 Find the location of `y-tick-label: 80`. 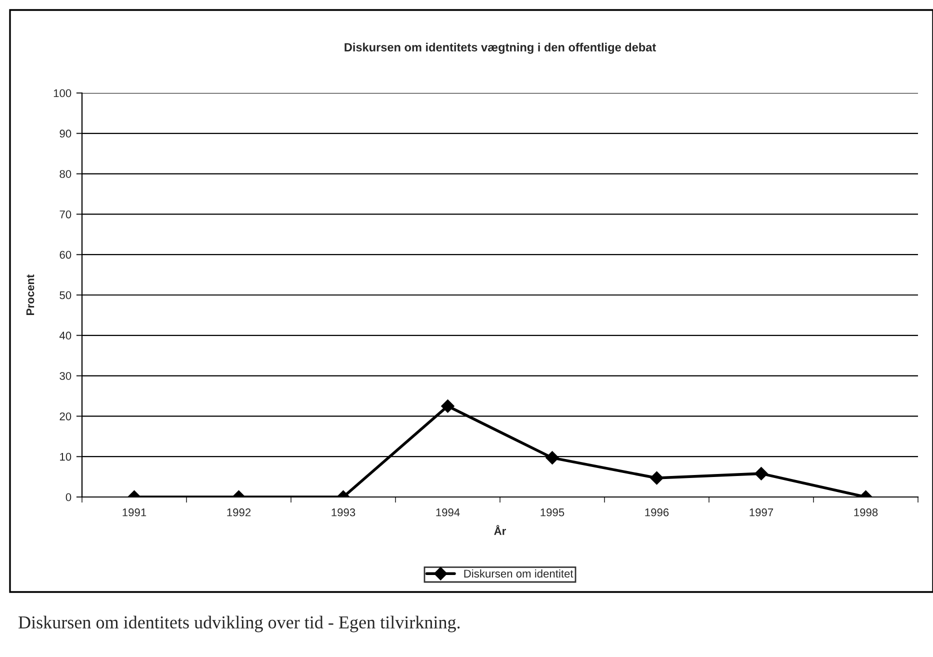

y-tick-label: 80 is located at coordinates (66, 174).